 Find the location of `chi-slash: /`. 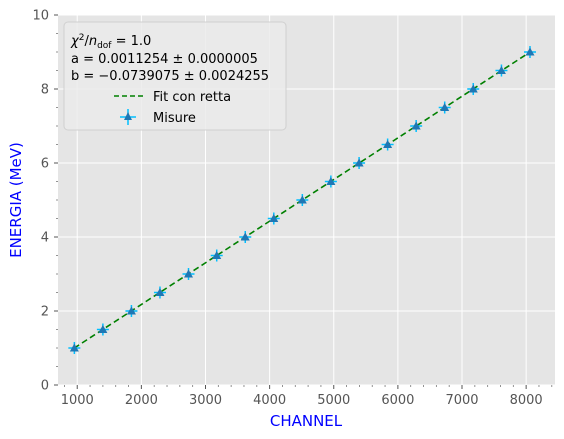

chi-slash: / is located at coordinates (86, 41).